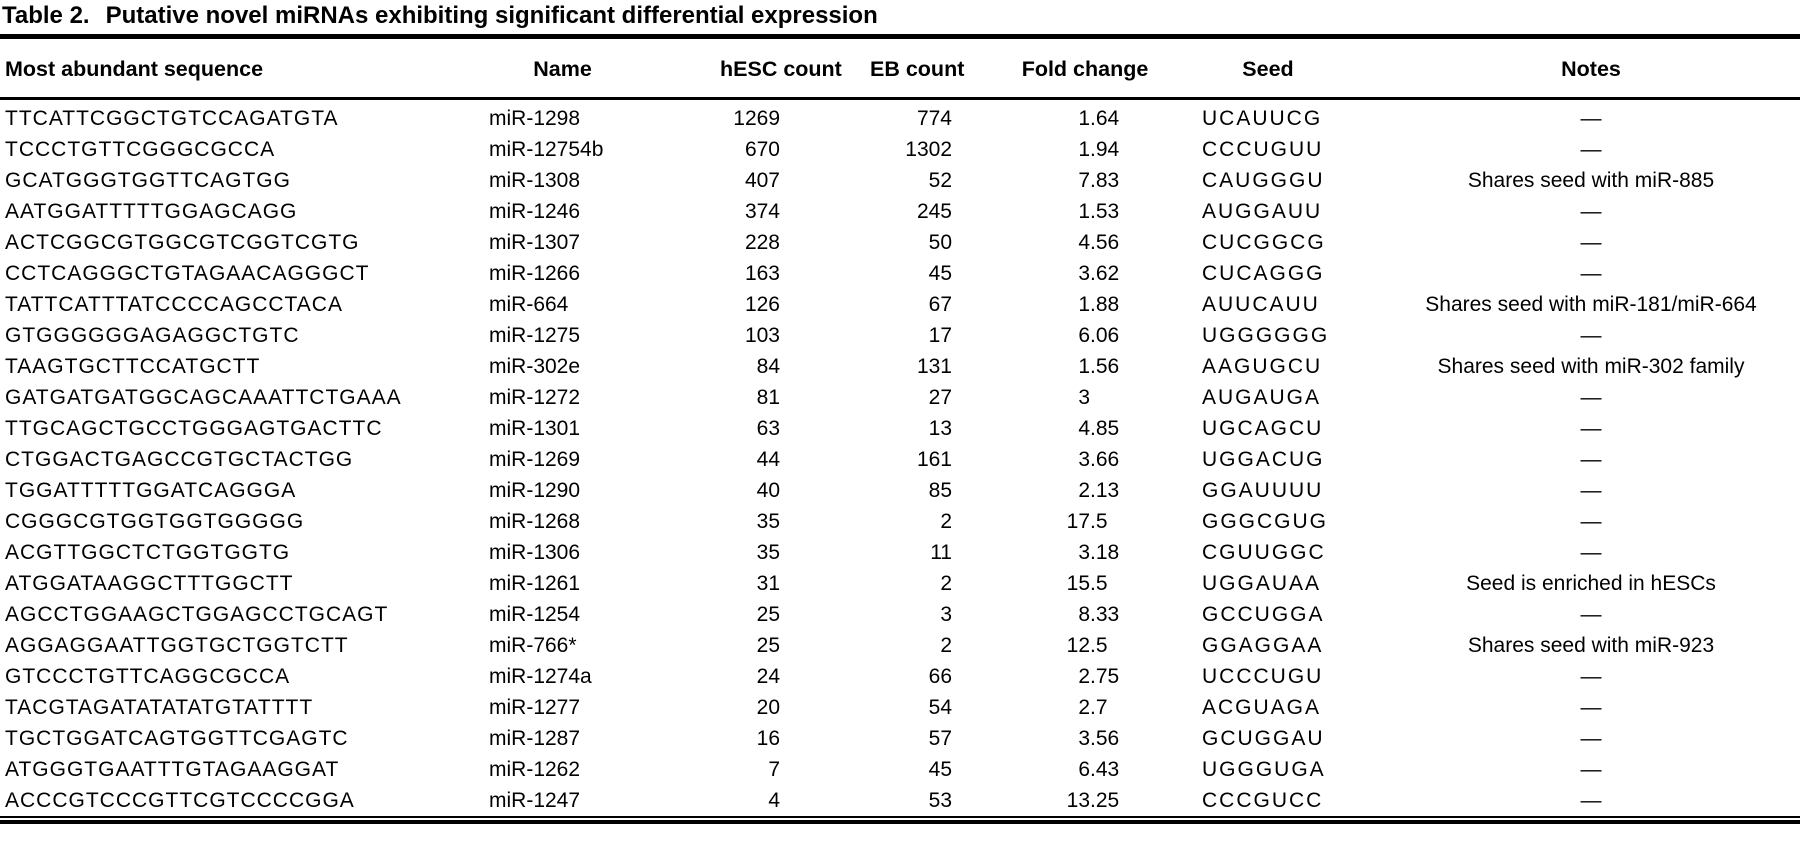  I want to click on fold-change-cell: 6.43, so click(1077, 769).